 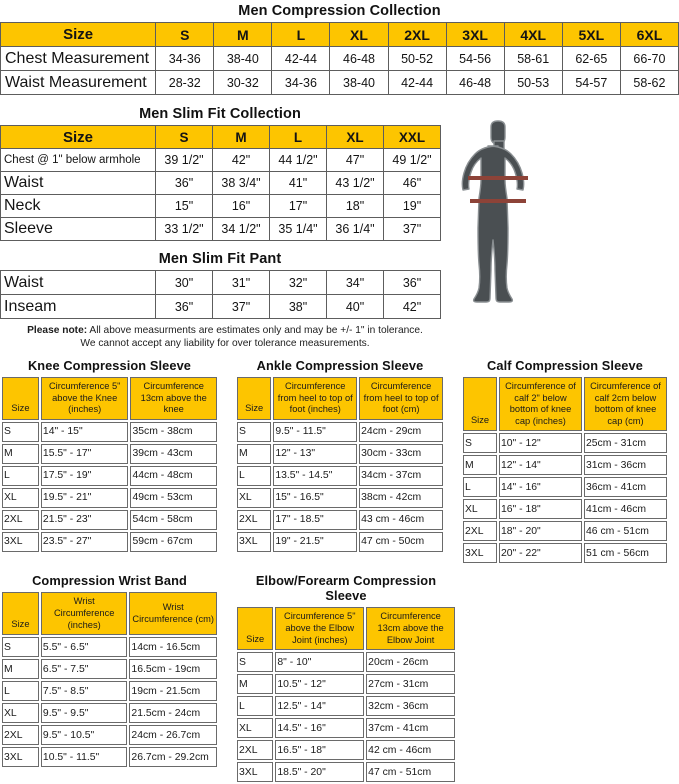 I want to click on column-header-xl: XL, so click(x=359, y=34).